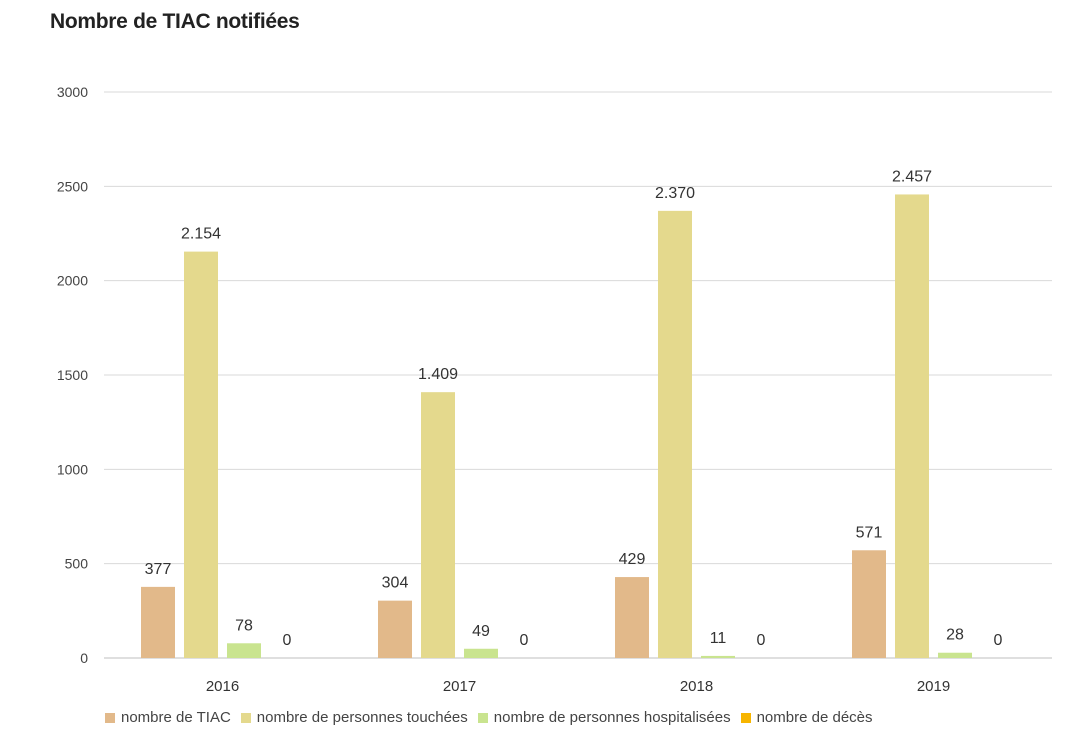 This screenshot has height=750, width=1066. What do you see at coordinates (158, 569) in the screenshot?
I see `data-label: 377` at bounding box center [158, 569].